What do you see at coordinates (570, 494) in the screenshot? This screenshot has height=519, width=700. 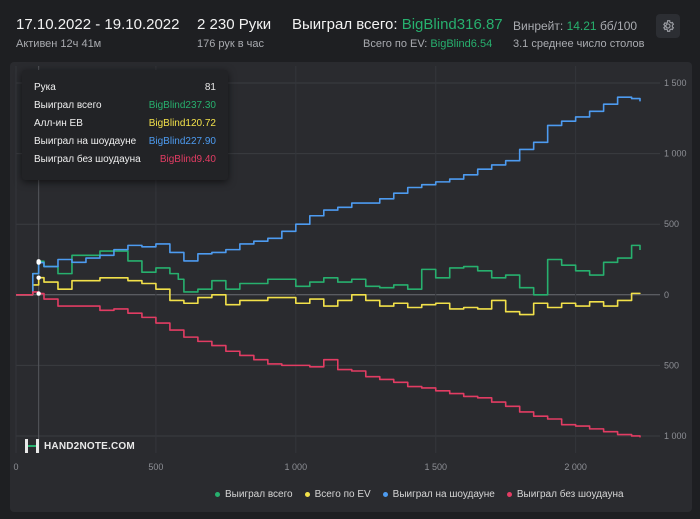 I see `legend-label: Выиграл без шоудауна` at bounding box center [570, 494].